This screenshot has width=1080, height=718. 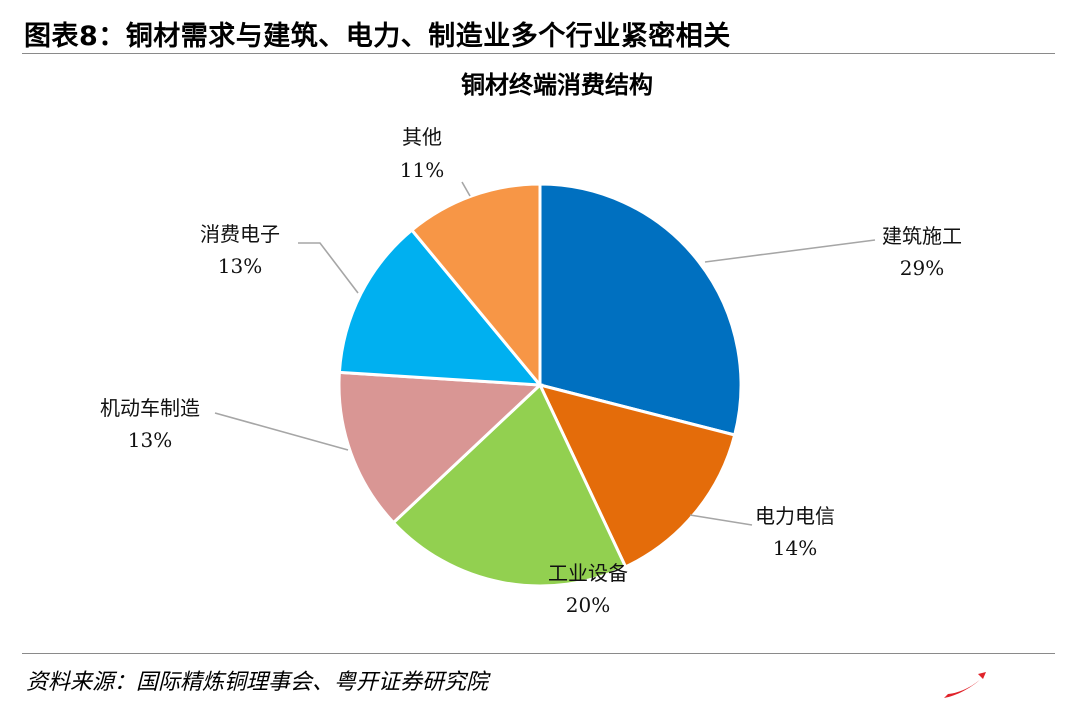 I want to click on slice-category-label: 工业设备, so click(x=588, y=573).